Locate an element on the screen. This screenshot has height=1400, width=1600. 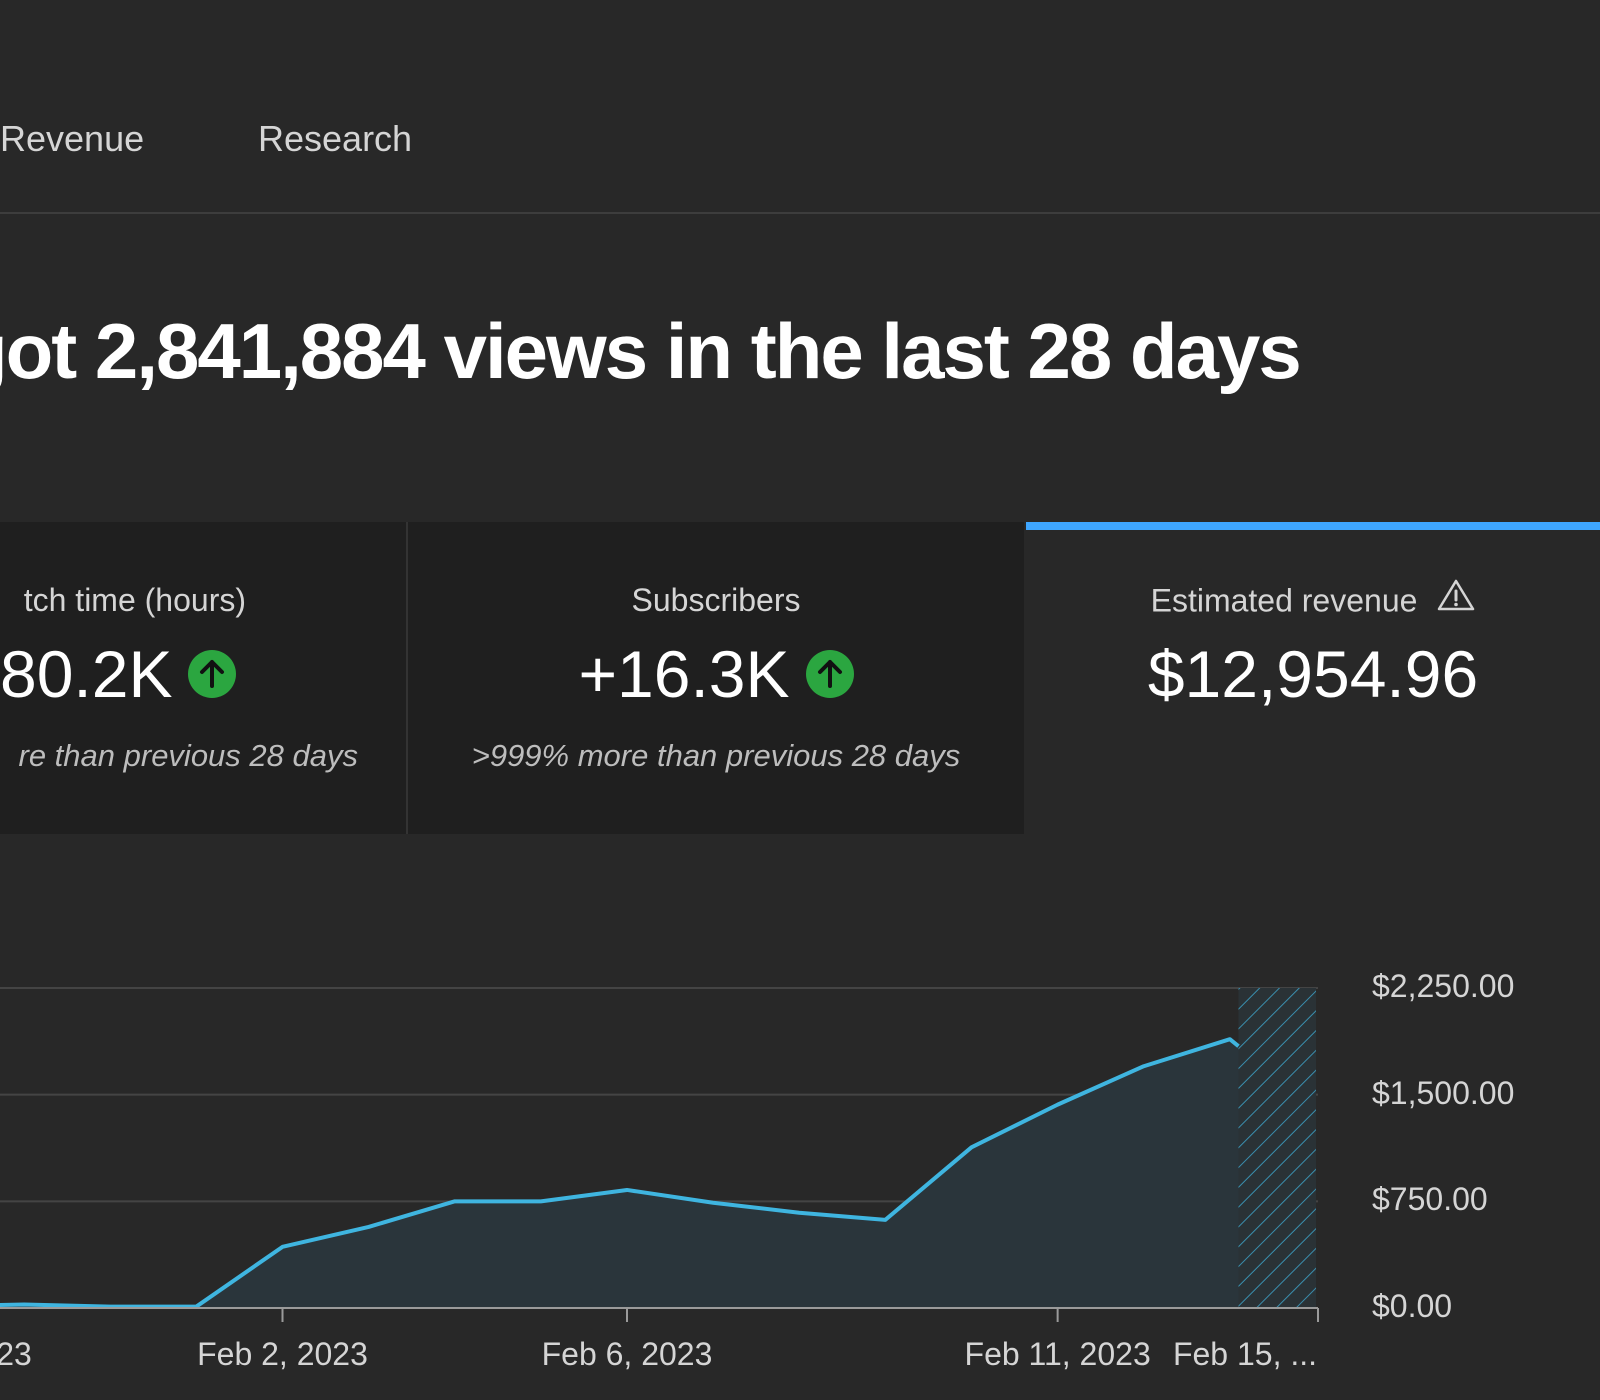
incomplete-data-hatch is located at coordinates (1277, 1148).